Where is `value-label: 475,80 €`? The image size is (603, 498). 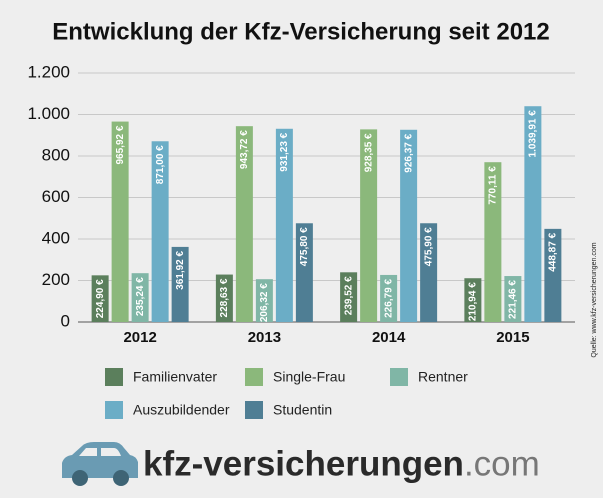 value-label: 475,80 € is located at coordinates (304, 246).